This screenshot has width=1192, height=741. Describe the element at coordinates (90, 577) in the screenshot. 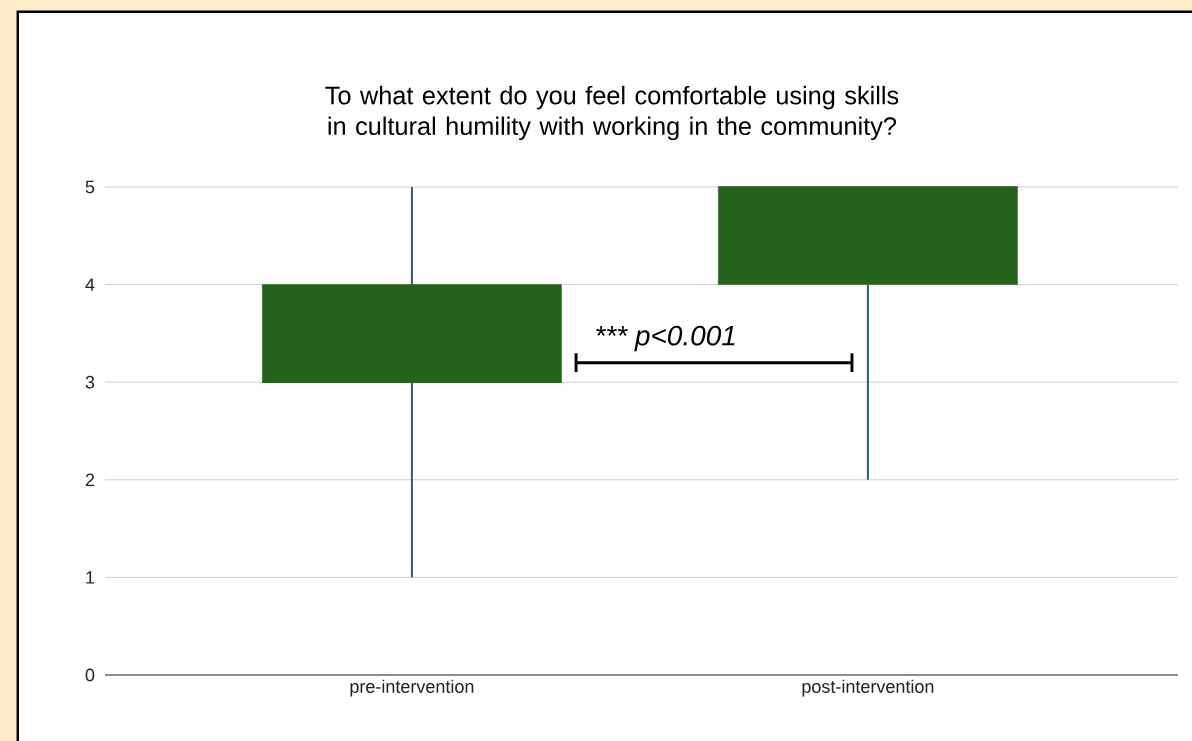

I see `y-tick-label: 1` at that location.